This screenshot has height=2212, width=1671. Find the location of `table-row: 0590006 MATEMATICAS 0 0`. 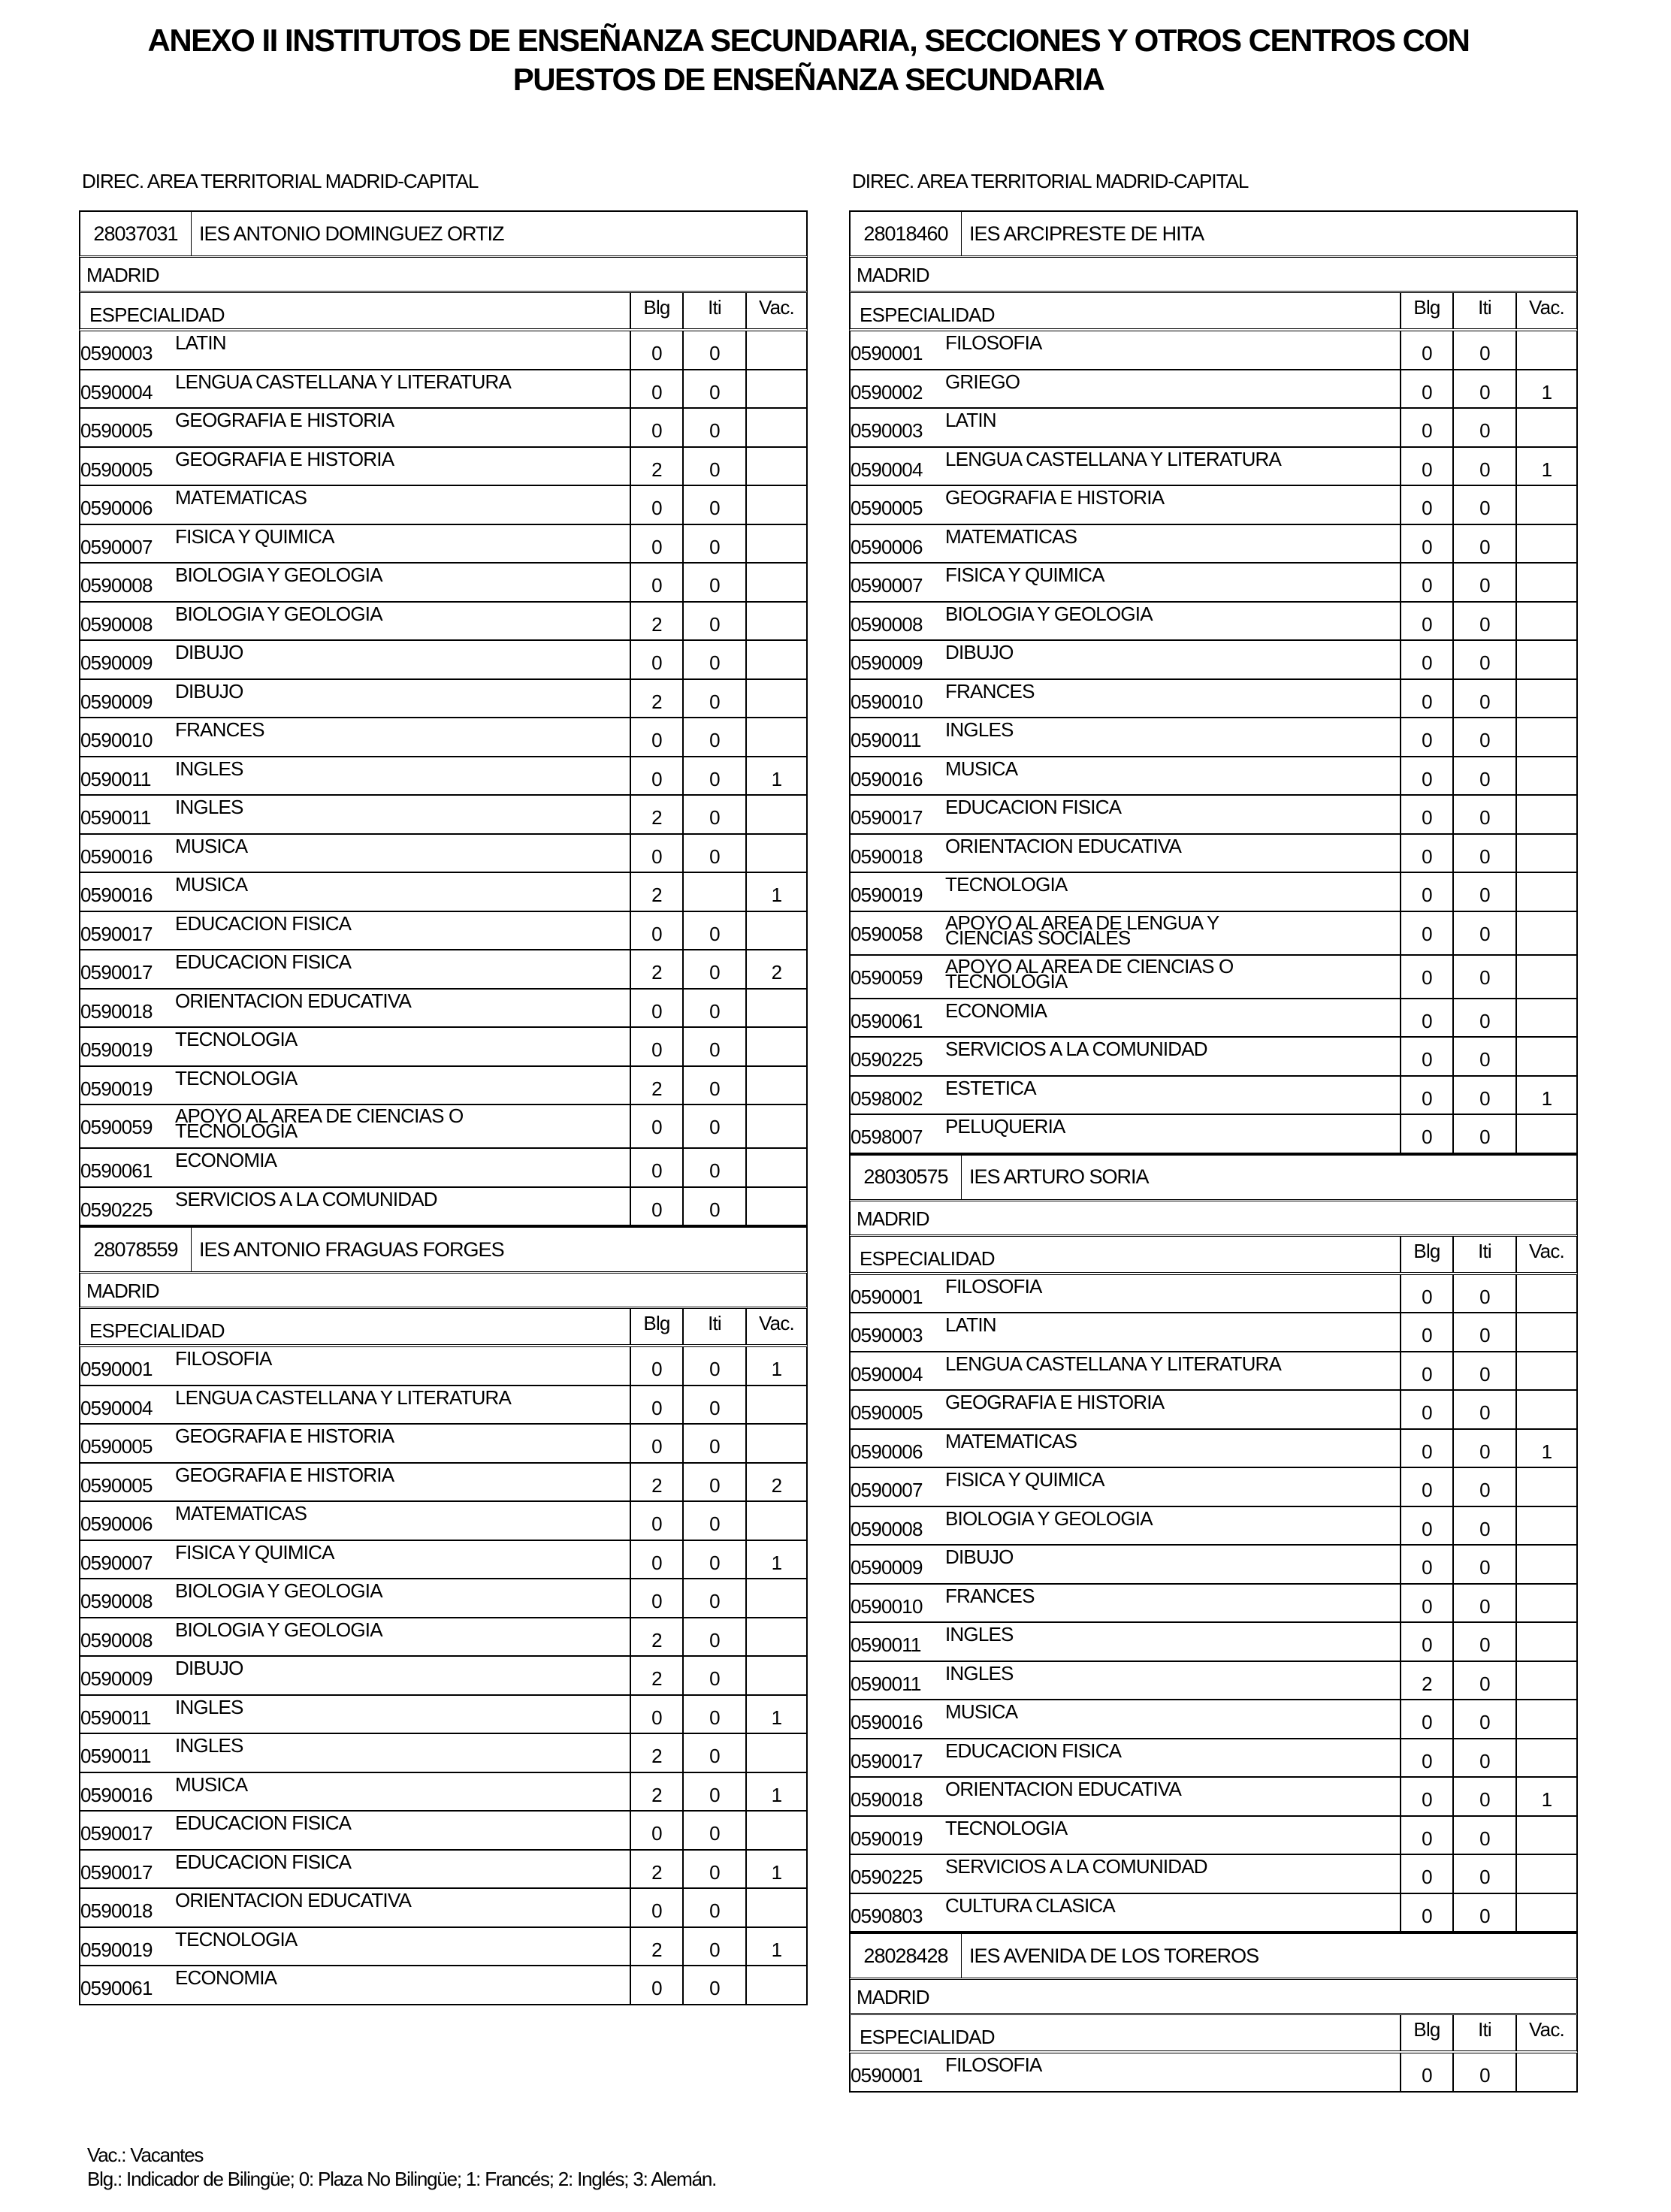

table-row: 0590006 MATEMATICAS 0 0 is located at coordinates (1214, 544).